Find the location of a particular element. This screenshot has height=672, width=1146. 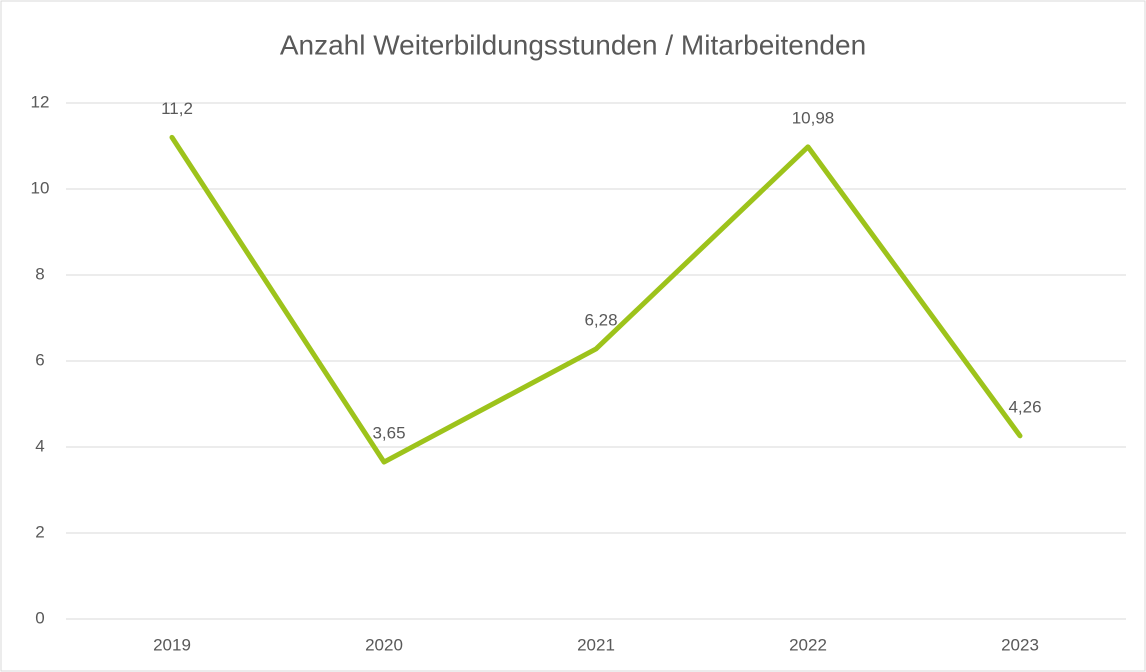

x-tick-label: 2020 is located at coordinates (384, 644).